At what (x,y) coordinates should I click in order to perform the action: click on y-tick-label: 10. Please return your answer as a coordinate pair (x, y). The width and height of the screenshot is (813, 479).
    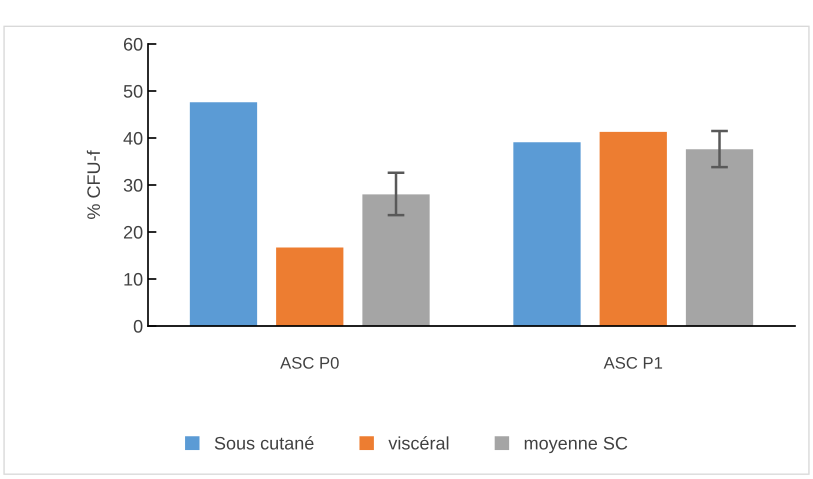
    Looking at the image, I should click on (133, 279).